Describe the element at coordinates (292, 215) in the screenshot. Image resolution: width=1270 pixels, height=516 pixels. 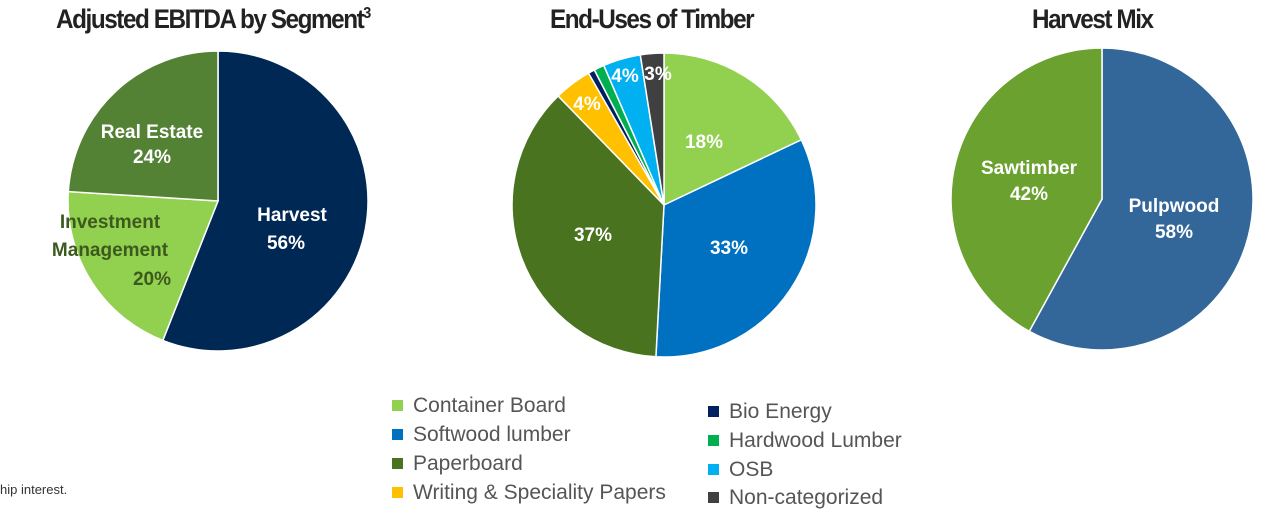
I see `slice-label-harvest: Harvest` at that location.